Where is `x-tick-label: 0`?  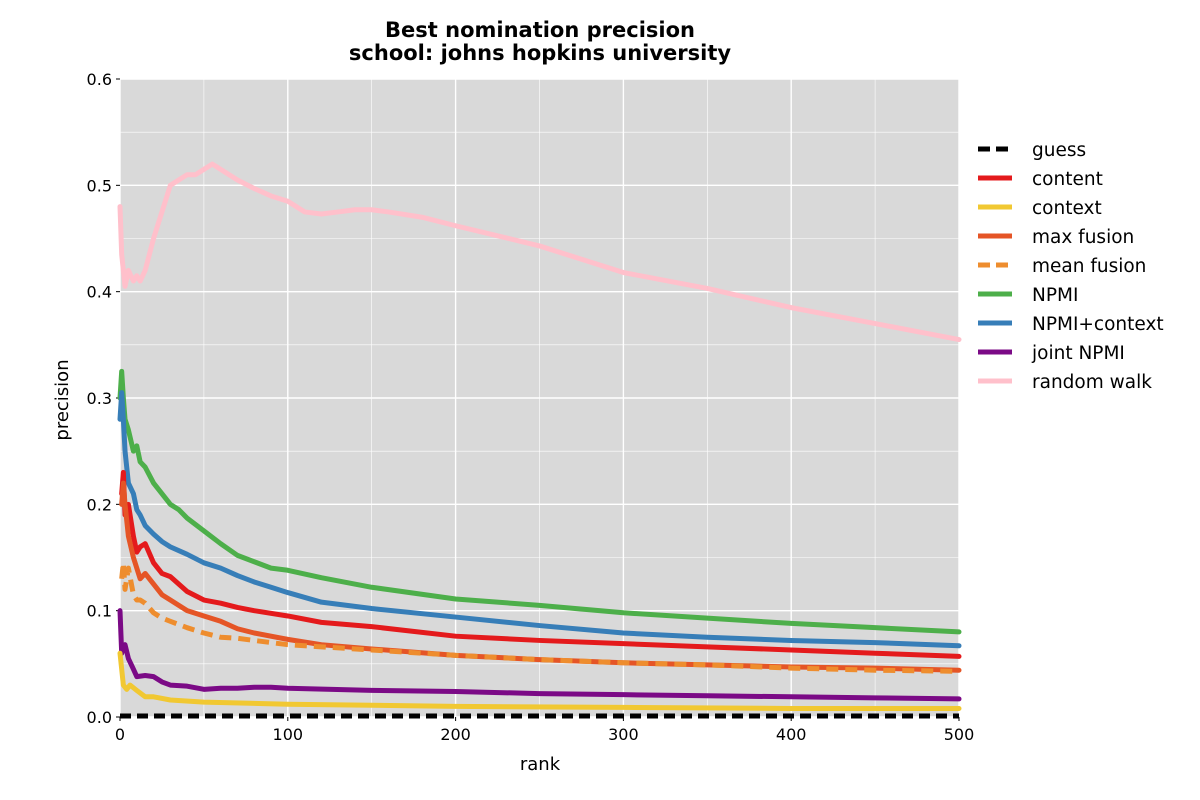
x-tick-label: 0 is located at coordinates (120, 734).